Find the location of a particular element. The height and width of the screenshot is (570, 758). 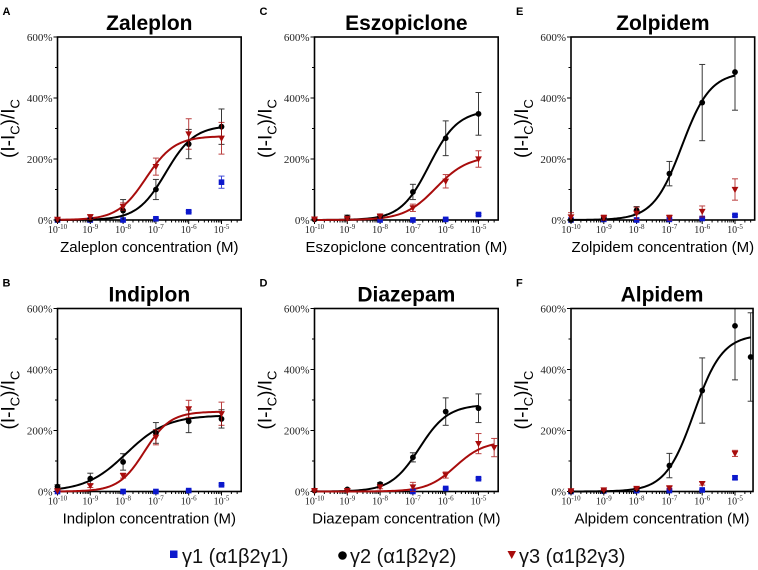

series-gamma3 is located at coordinates (139, 447).